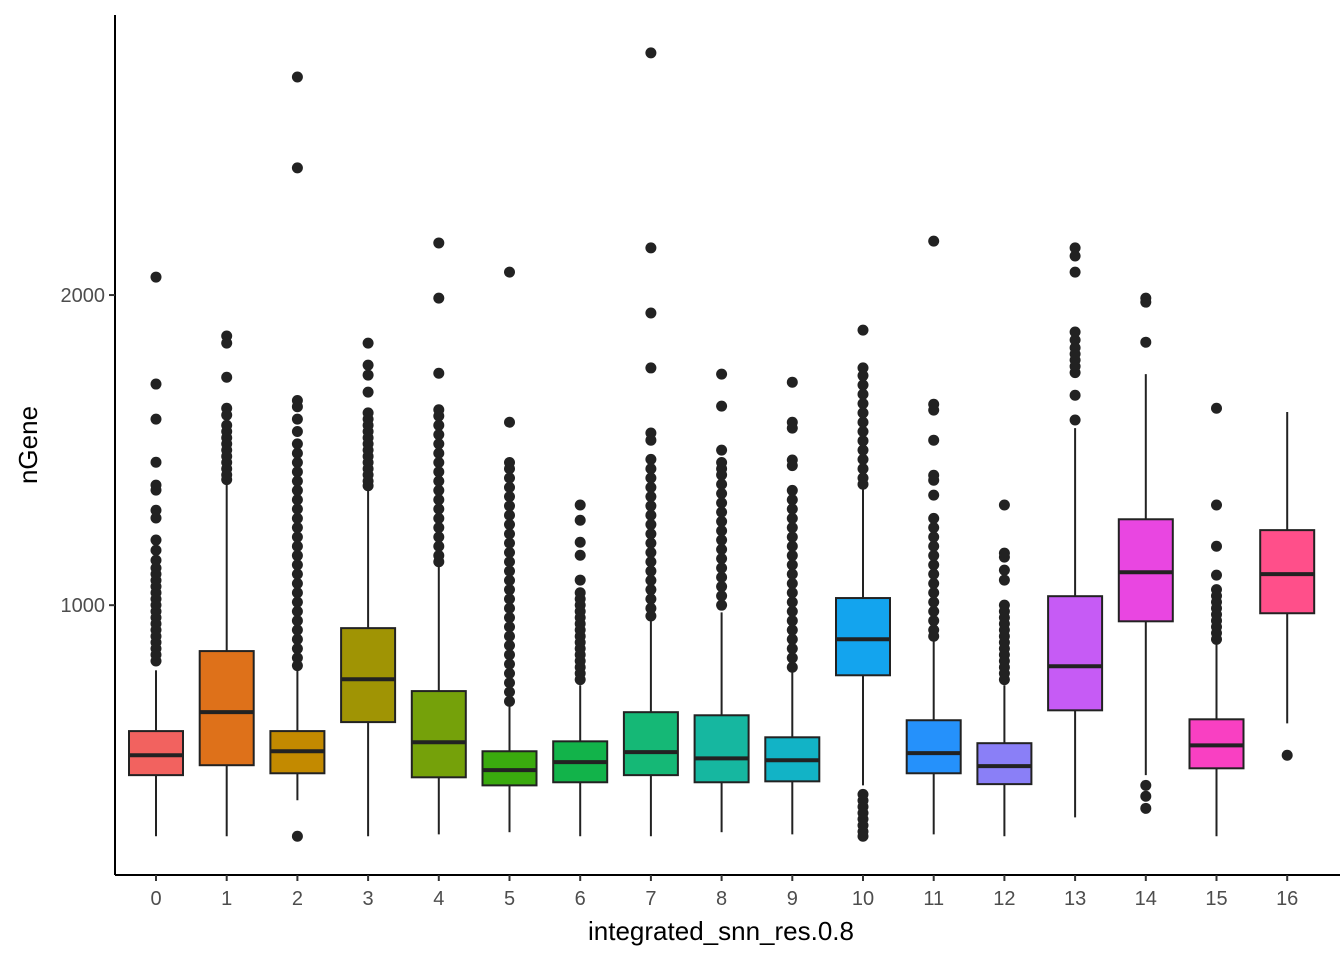  I want to click on x-tick-label: 6, so click(580, 899).